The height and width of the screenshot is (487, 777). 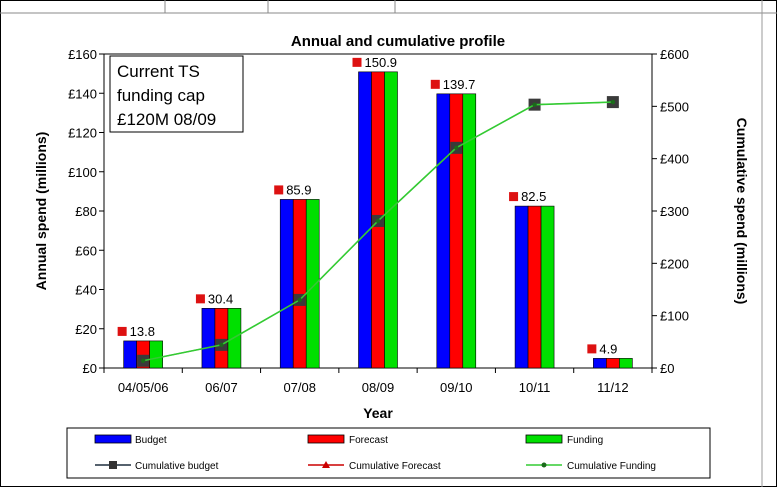 I want to click on legend-label-funding: Funding, so click(x=585, y=440).